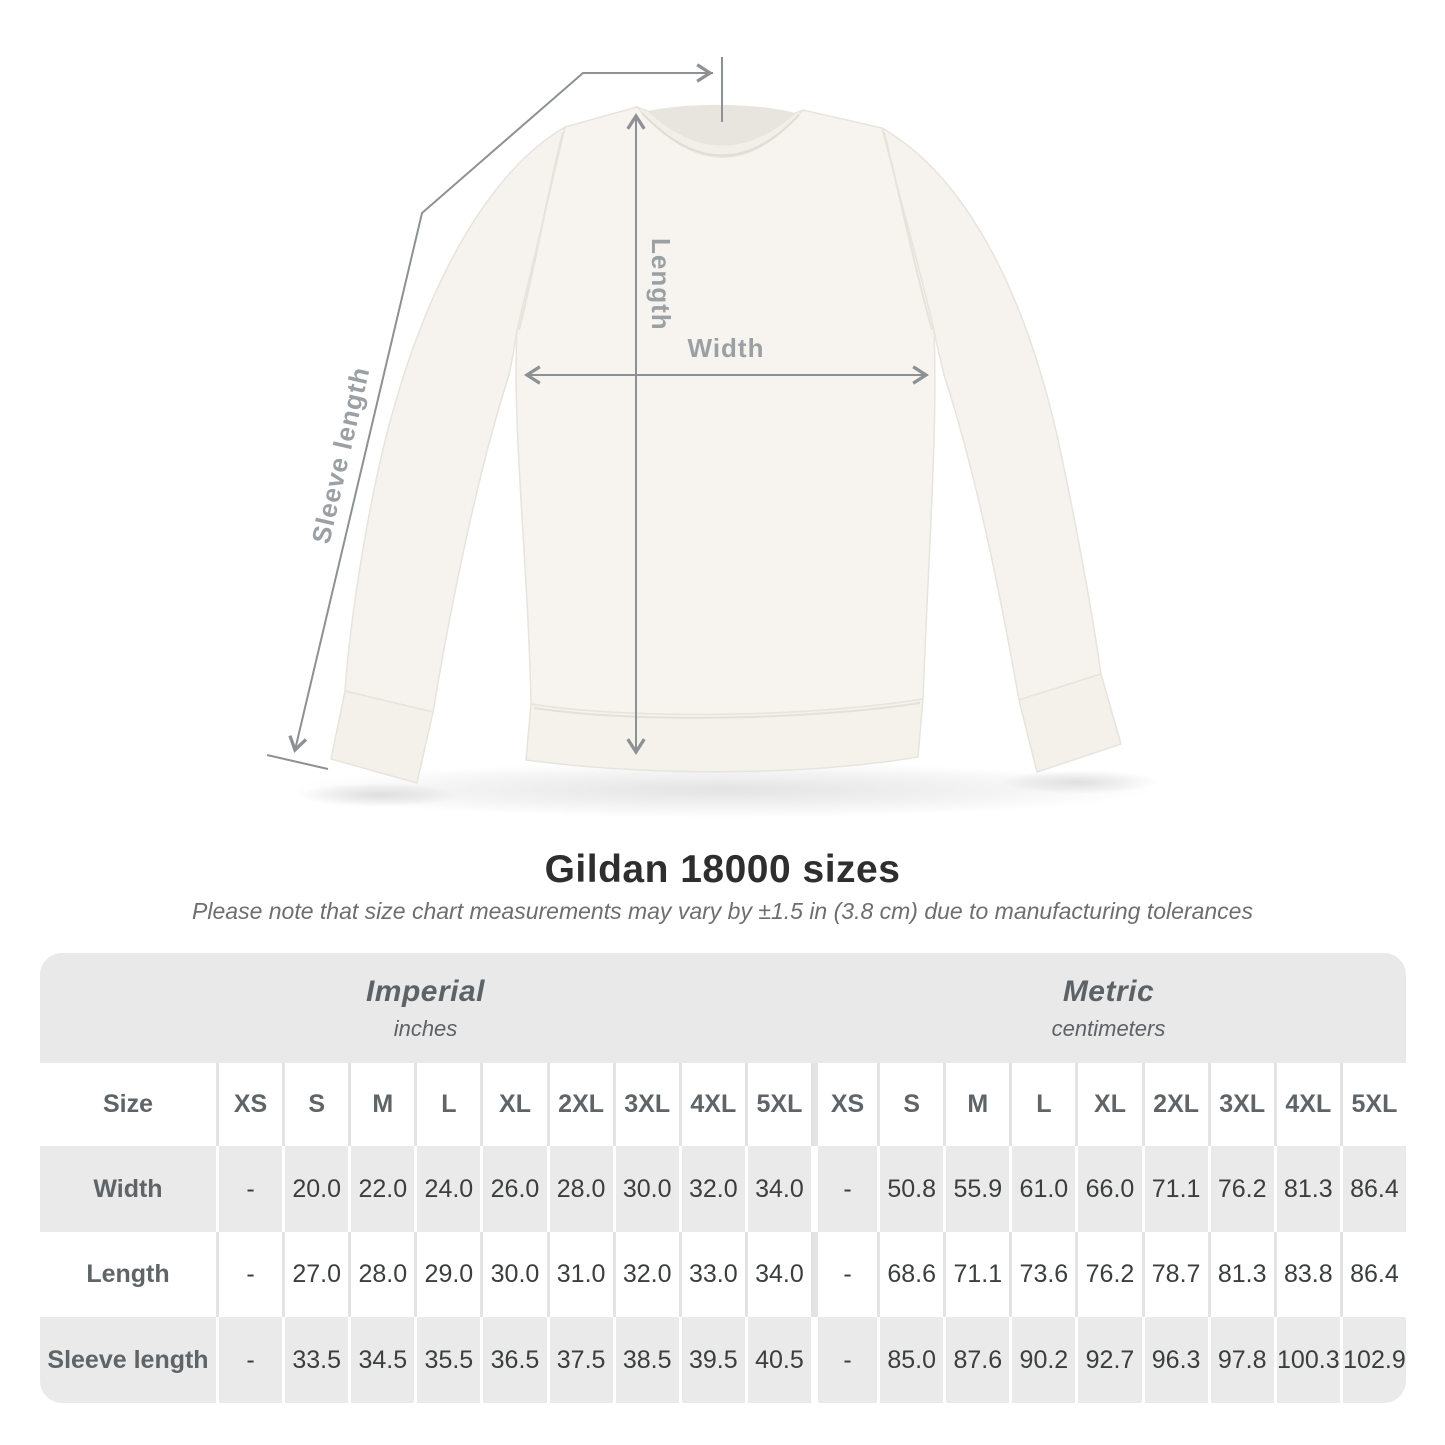 The width and height of the screenshot is (1445, 1445). I want to click on sweatshirt-sleeve-right, so click(991, 413).